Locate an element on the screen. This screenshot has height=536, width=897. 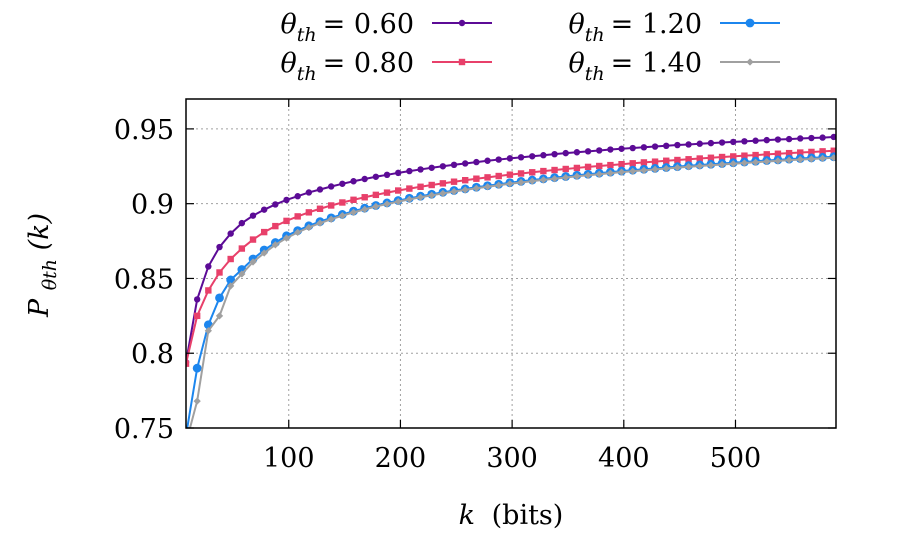
y-axis-subscript: θth is located at coordinates (50, 274).